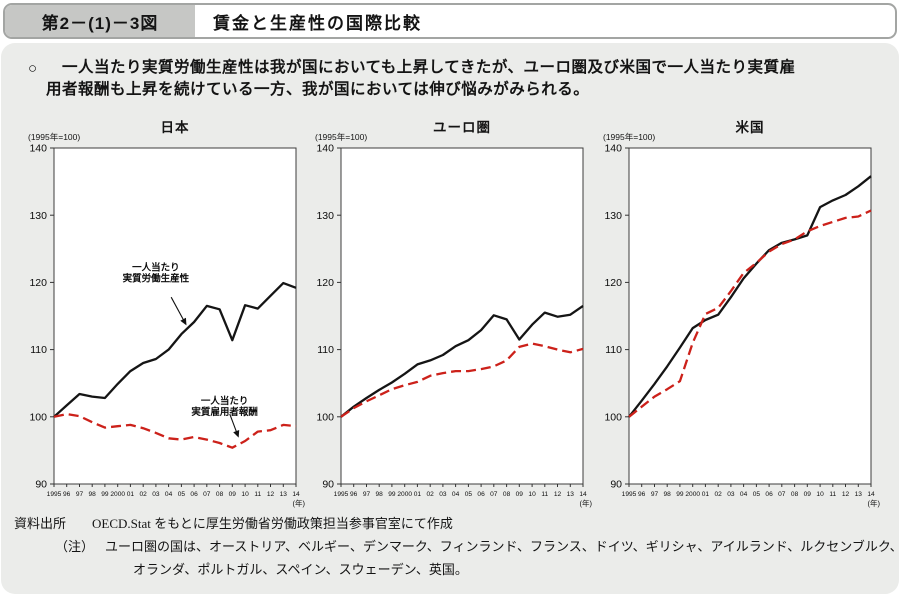 The width and height of the screenshot is (900, 596). Describe the element at coordinates (40, 523) in the screenshot. I see `source-label: 資料出所` at that location.